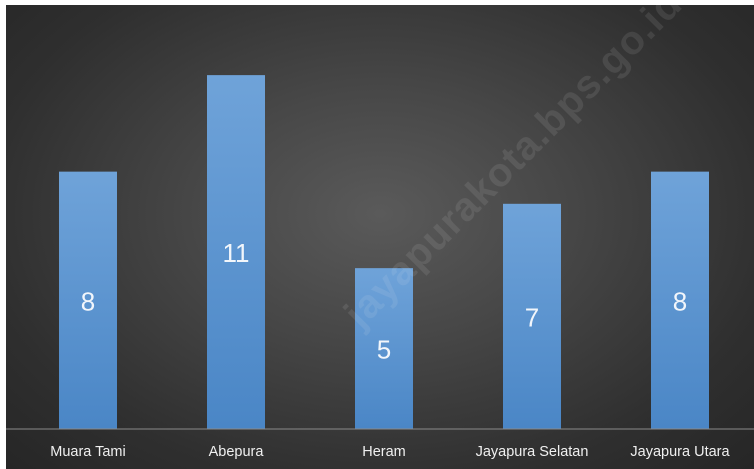  Describe the element at coordinates (680, 452) in the screenshot. I see `x-tick-label: Jayapura Utara` at that location.